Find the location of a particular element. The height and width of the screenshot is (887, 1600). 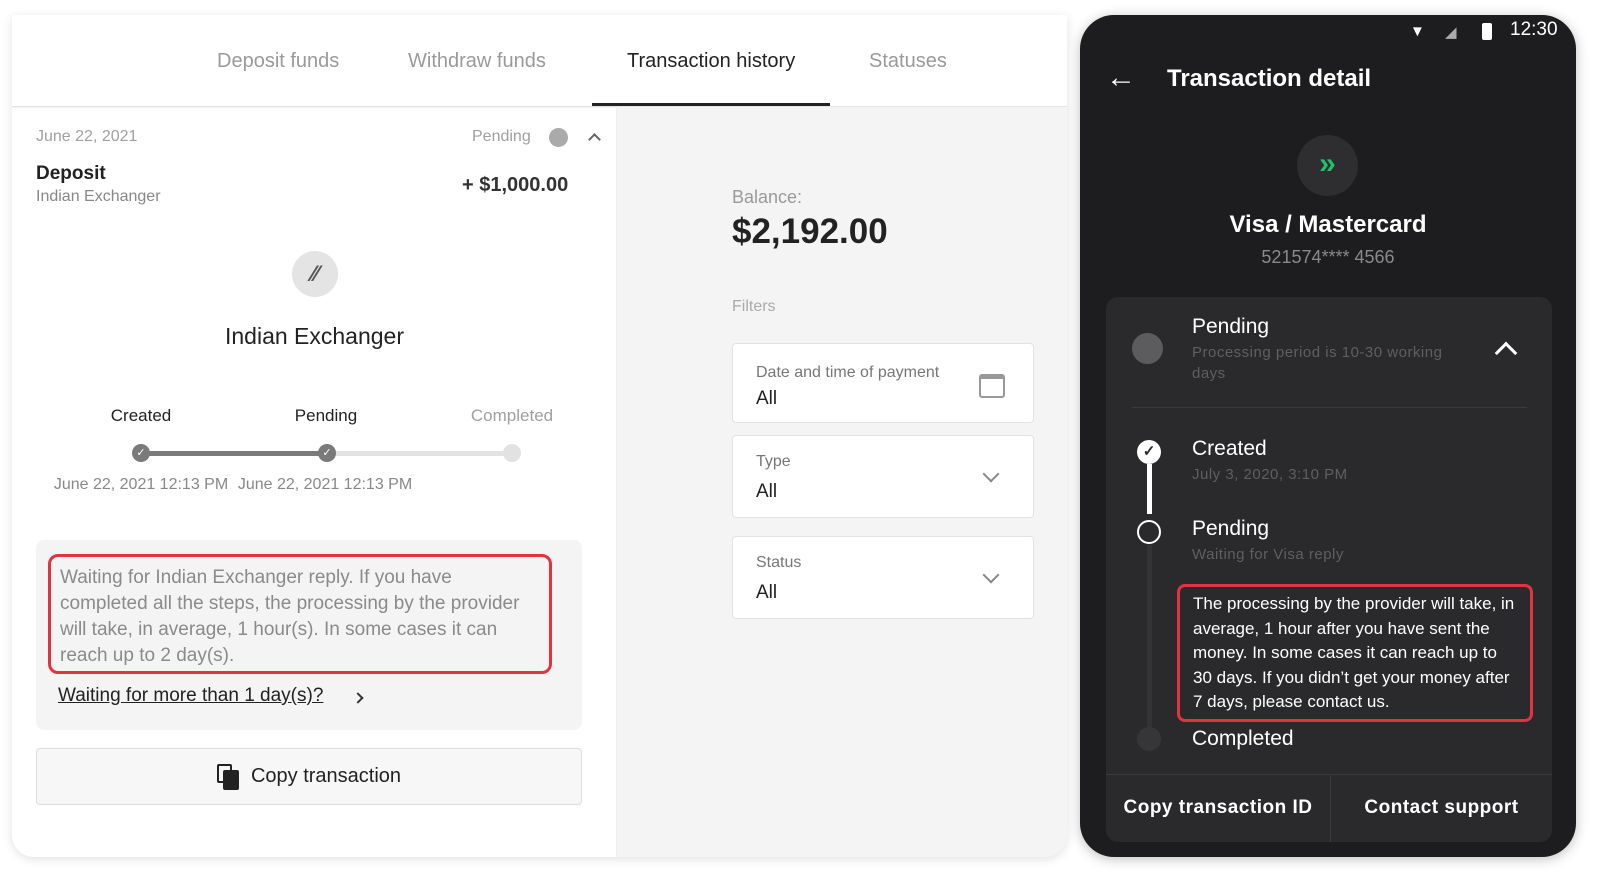

step-label-completed: Completed is located at coordinates (512, 415).